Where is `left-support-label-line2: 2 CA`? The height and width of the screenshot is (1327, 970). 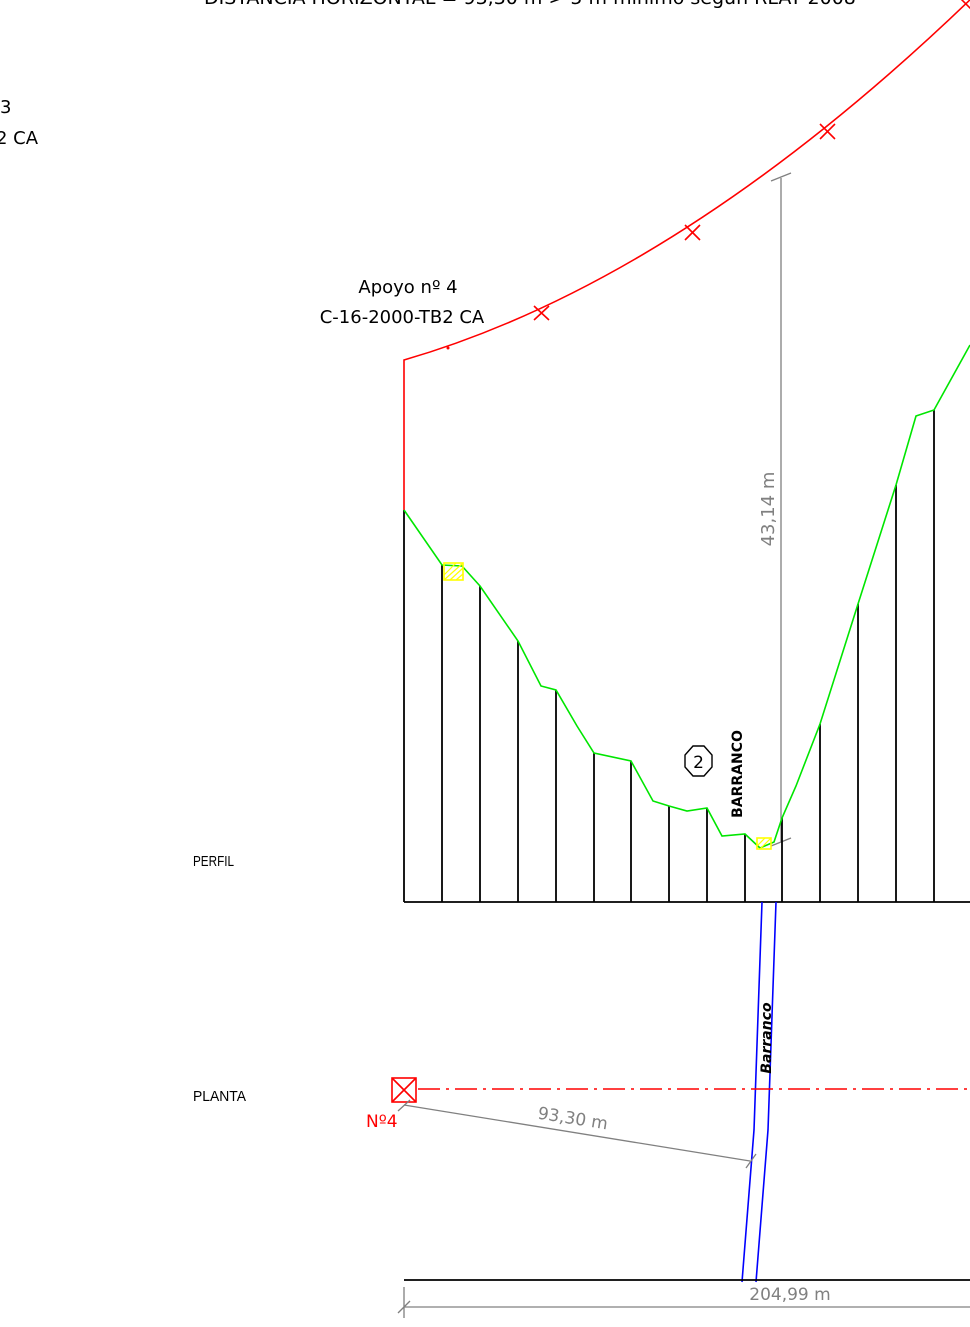 left-support-label-line2: 2 CA is located at coordinates (19, 138).